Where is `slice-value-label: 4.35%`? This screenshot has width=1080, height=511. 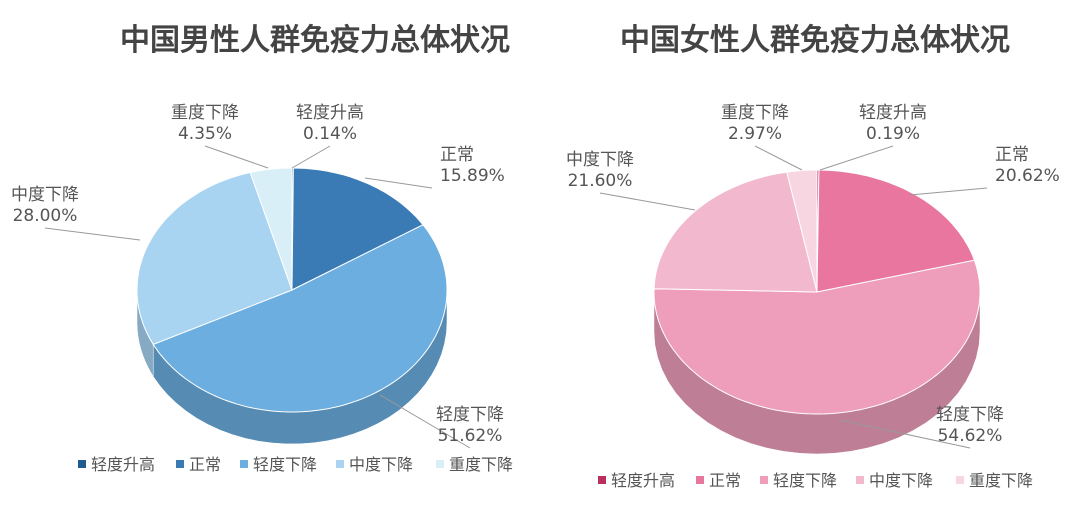
slice-value-label: 4.35% is located at coordinates (205, 134).